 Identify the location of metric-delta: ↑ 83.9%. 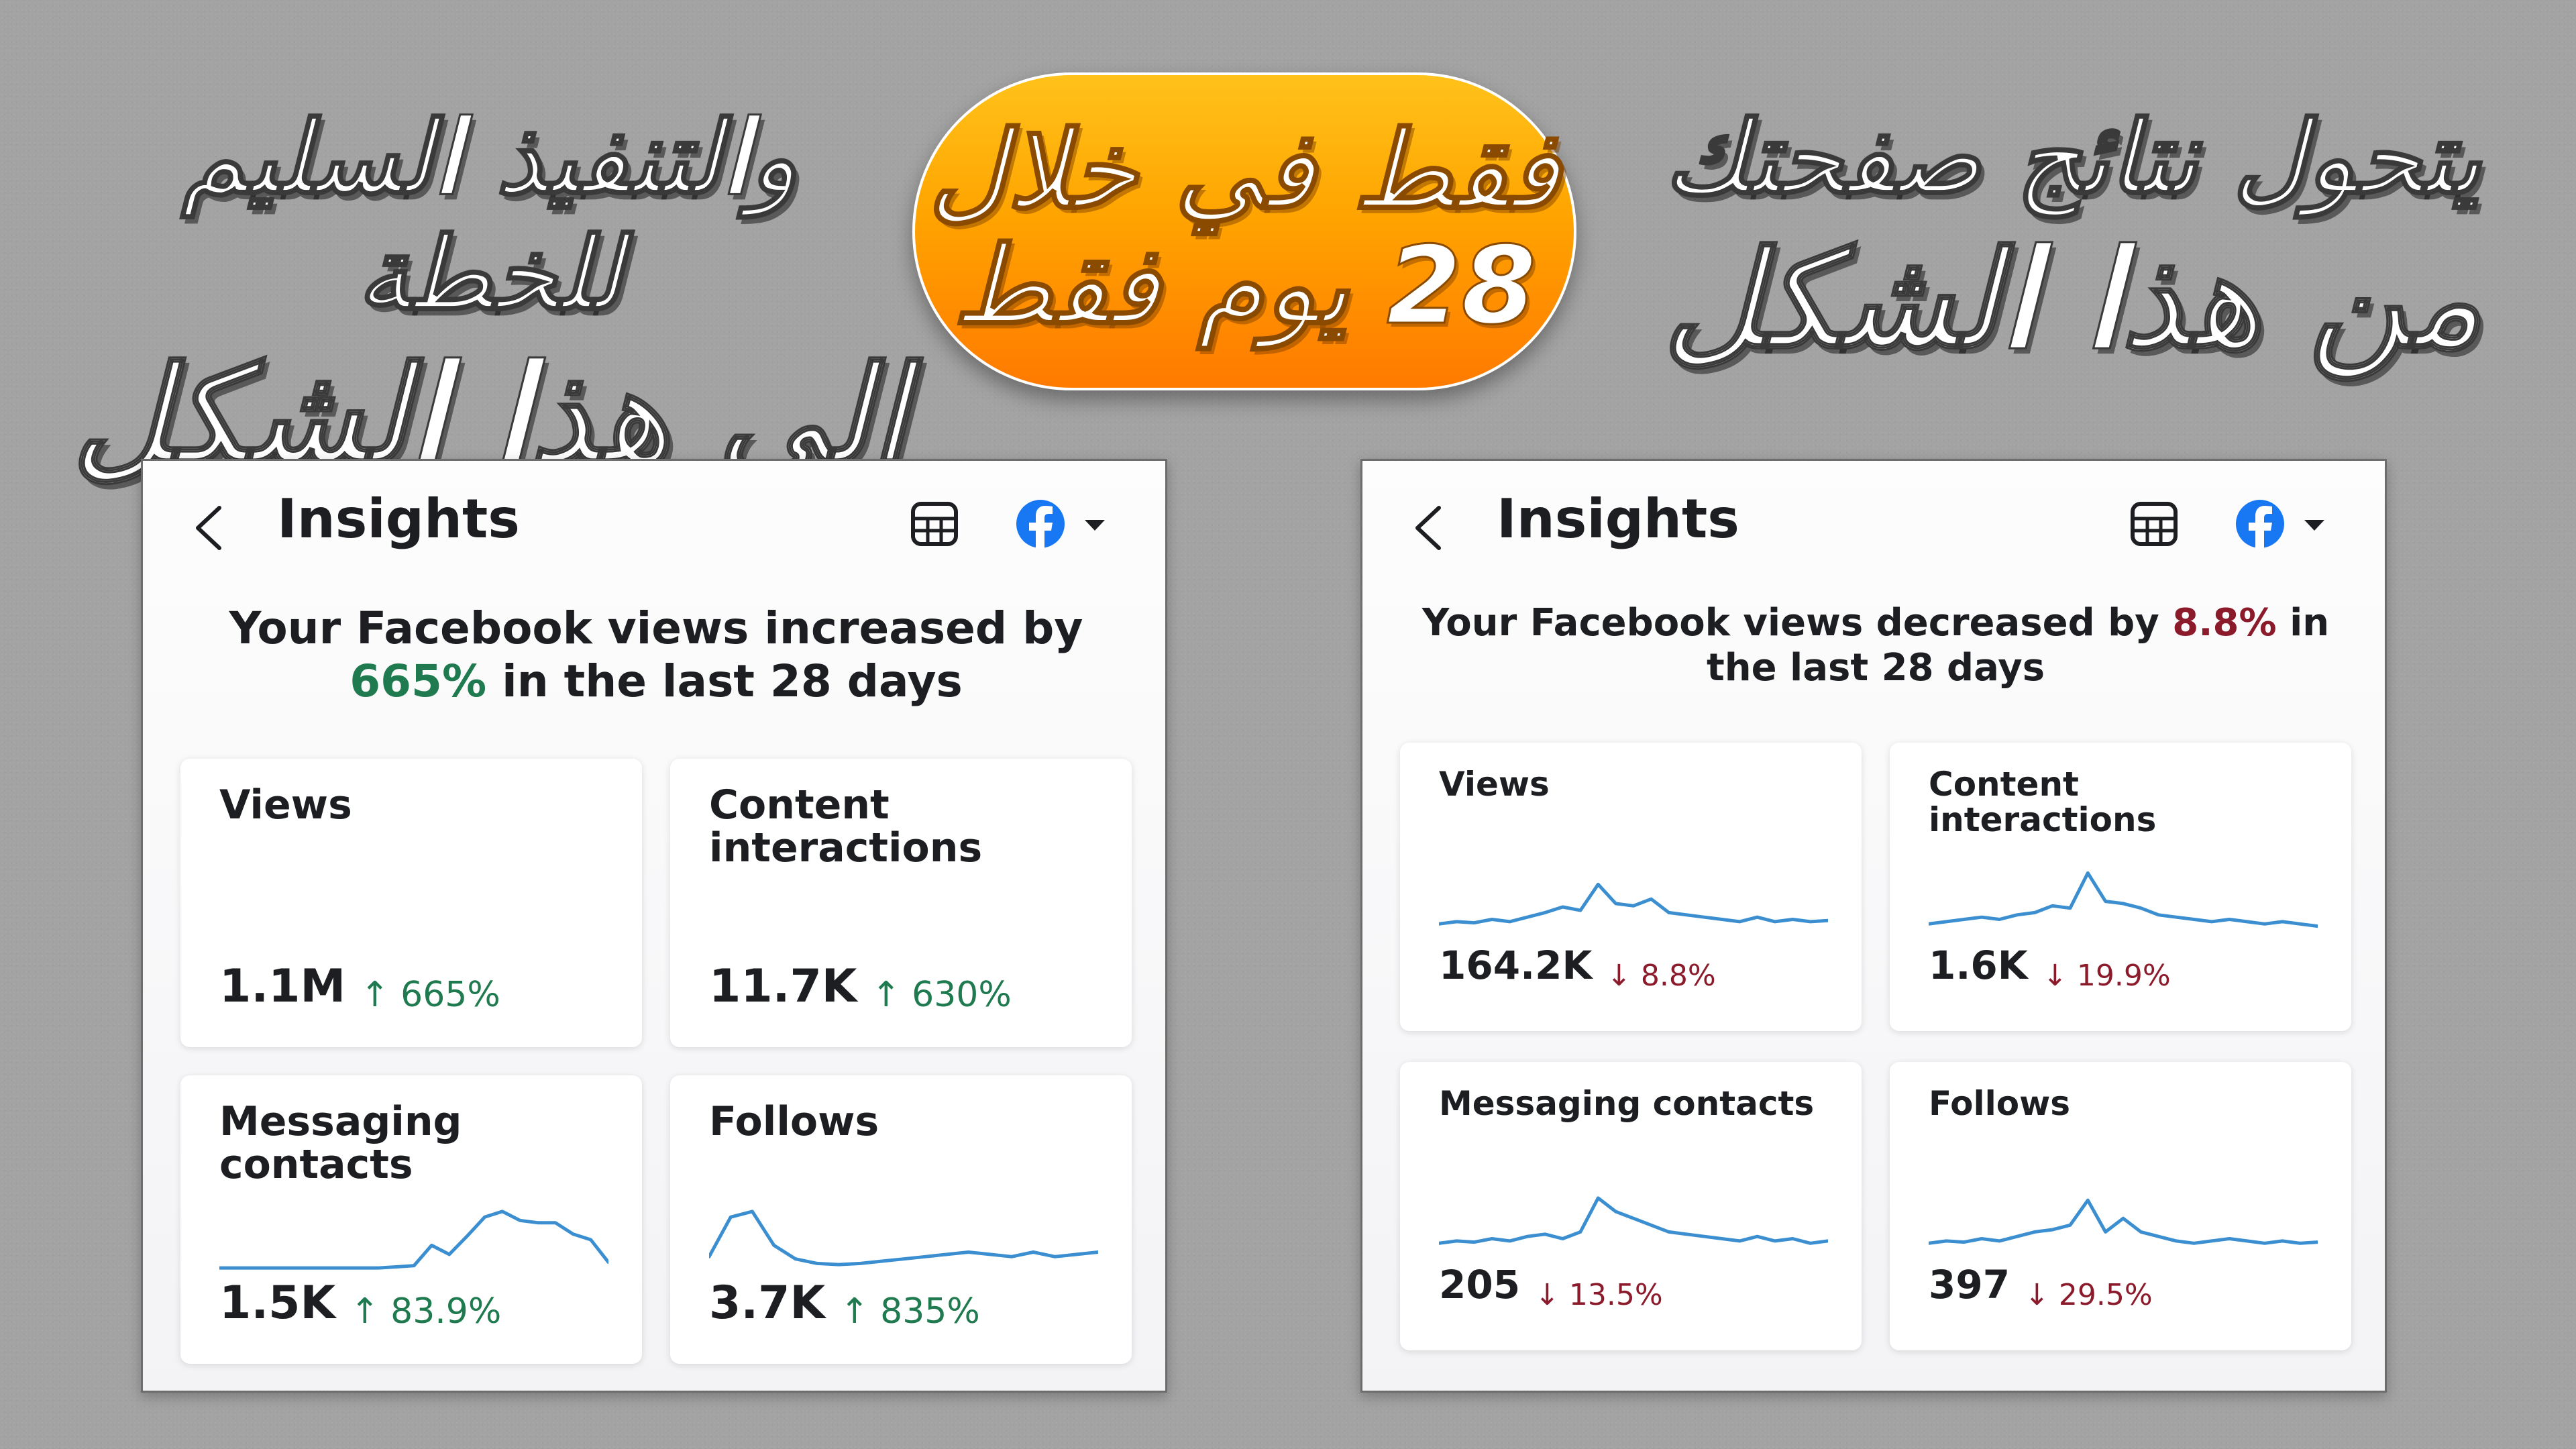
(425, 1311).